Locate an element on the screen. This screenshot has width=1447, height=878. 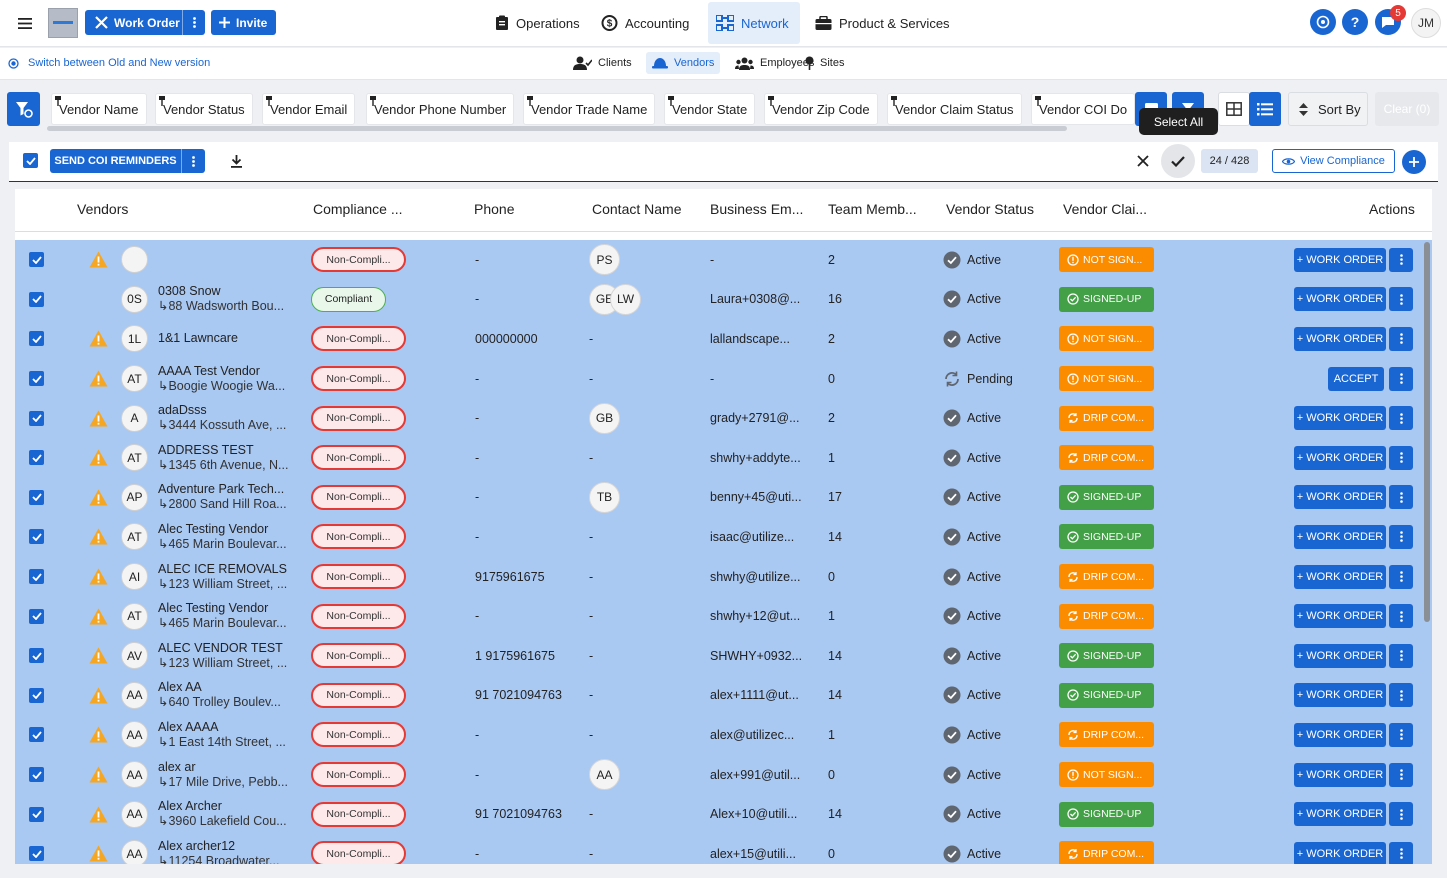
contact-avatar: GB is located at coordinates (604, 418).